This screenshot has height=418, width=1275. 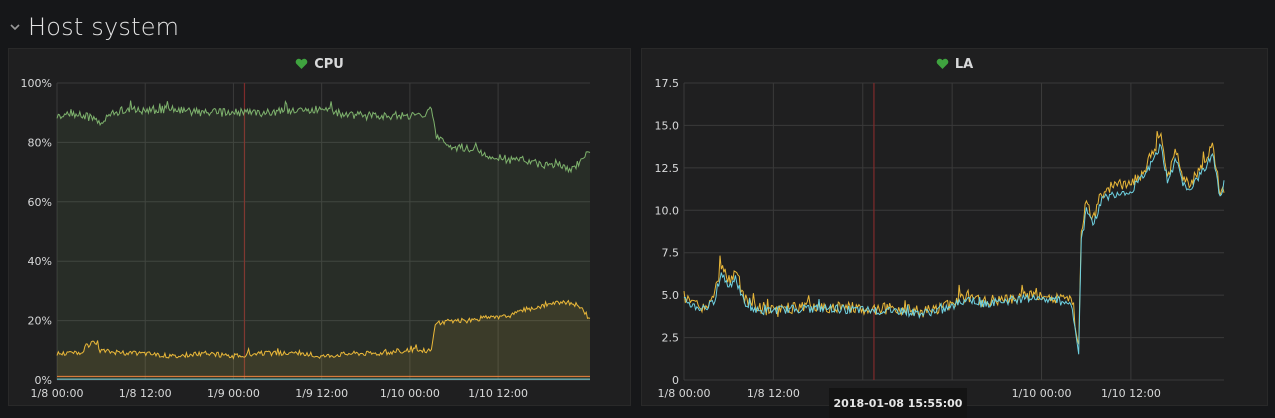 What do you see at coordinates (40, 142) in the screenshot?
I see `y-tick-label: 80%` at bounding box center [40, 142].